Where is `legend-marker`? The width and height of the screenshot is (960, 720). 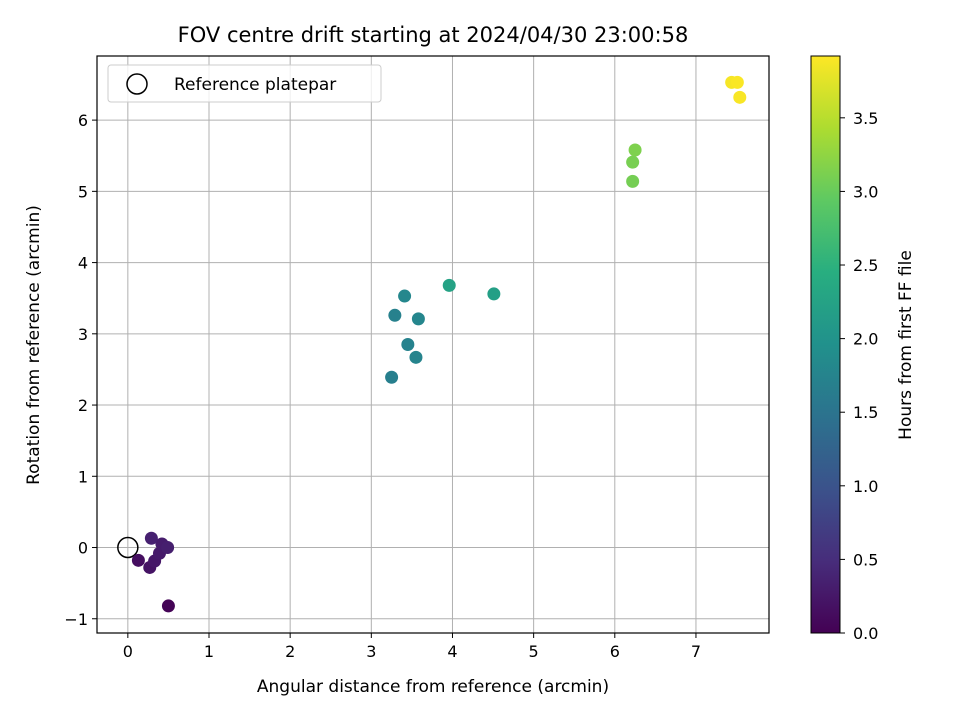 legend-marker is located at coordinates (137, 84).